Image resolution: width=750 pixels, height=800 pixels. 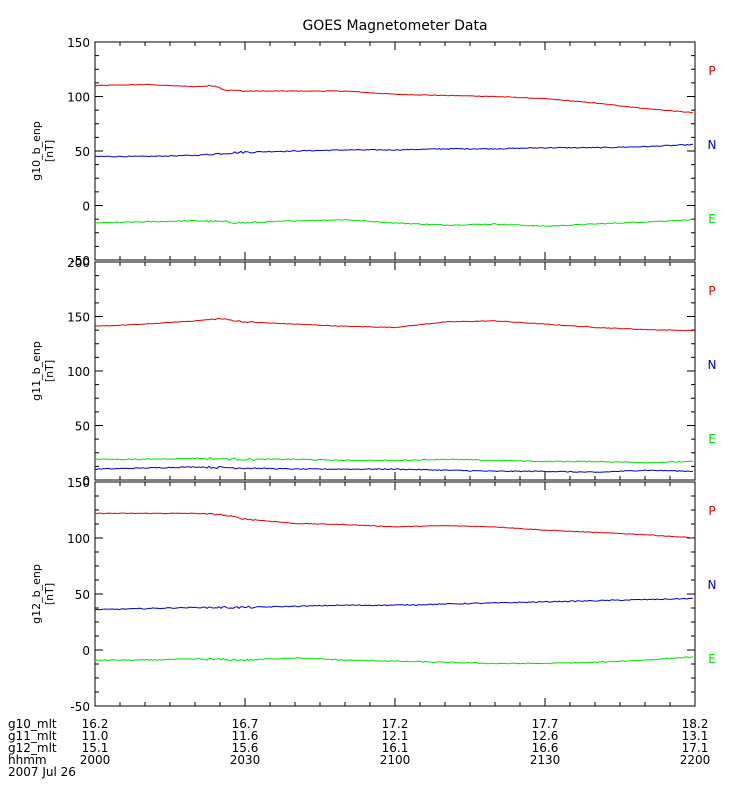 I want to click on chart-title: GOES Magnetometer Data, so click(x=394, y=26).